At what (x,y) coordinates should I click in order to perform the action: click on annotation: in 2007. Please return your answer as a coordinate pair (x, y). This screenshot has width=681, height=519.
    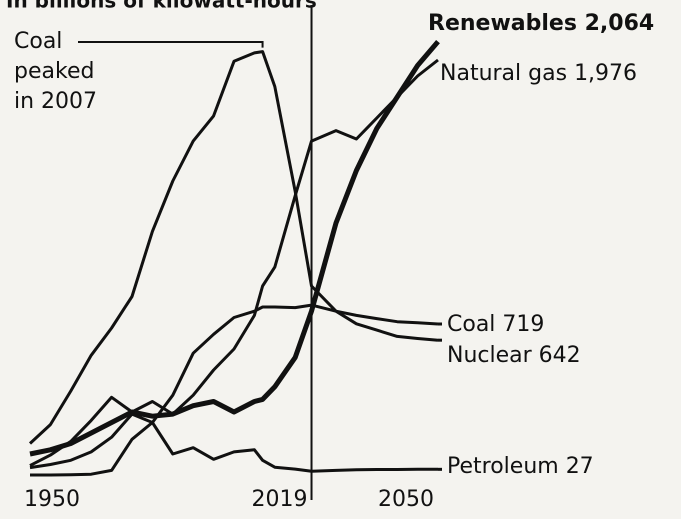
    Looking at the image, I should click on (55, 101).